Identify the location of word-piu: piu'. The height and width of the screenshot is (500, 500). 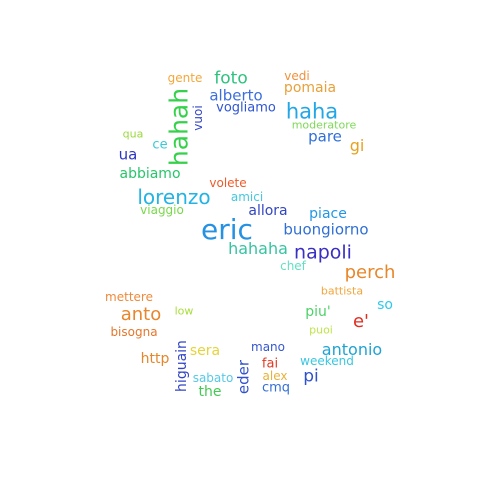
(318, 312).